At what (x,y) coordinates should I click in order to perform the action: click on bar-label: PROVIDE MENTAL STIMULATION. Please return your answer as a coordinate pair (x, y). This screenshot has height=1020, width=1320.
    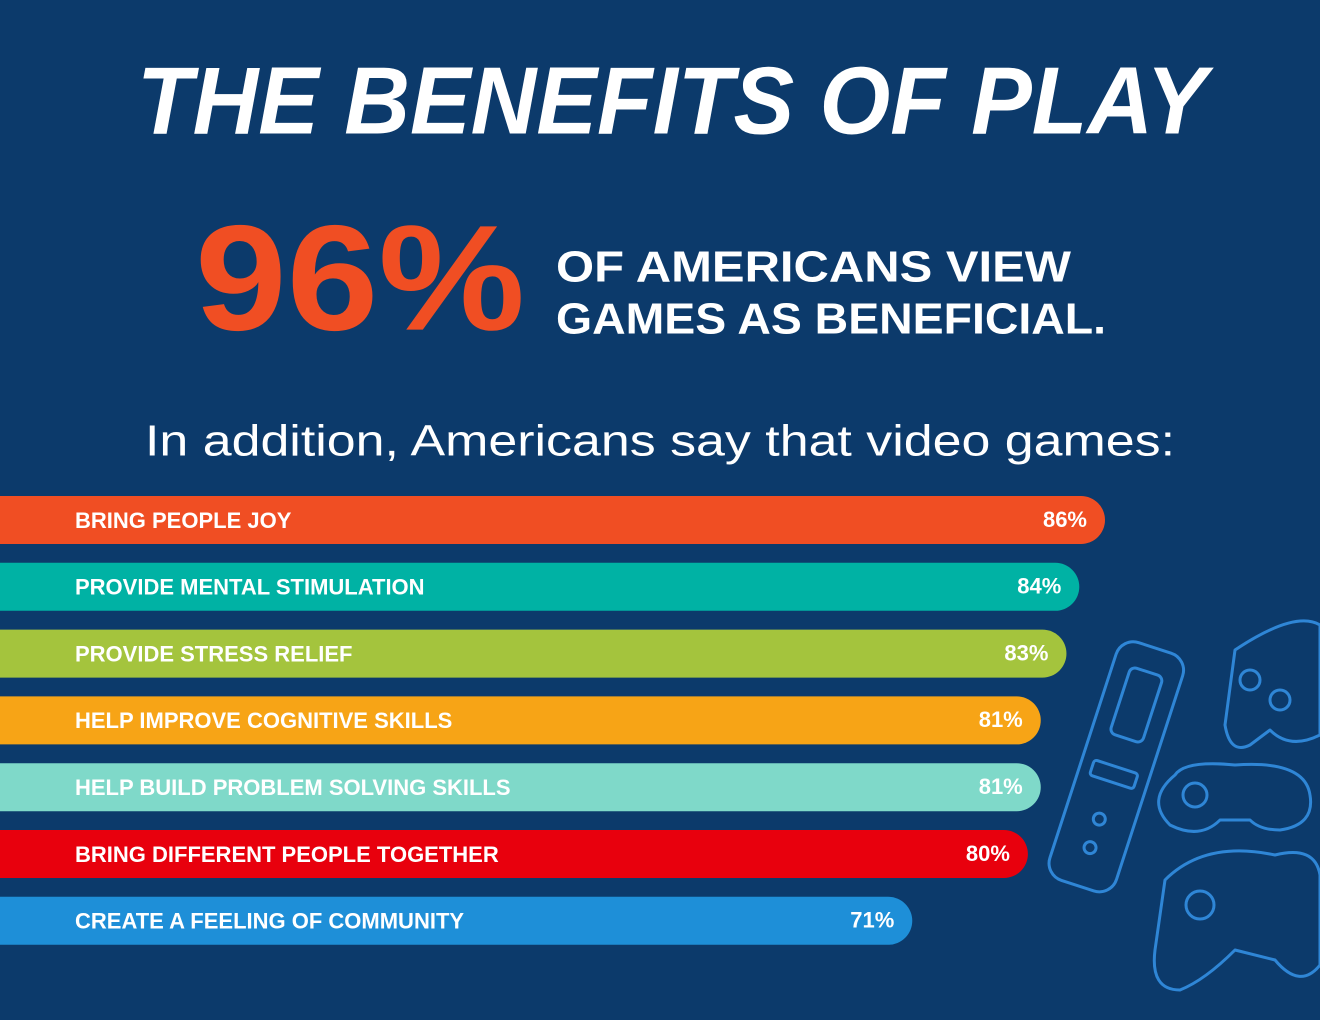
    Looking at the image, I should click on (250, 587).